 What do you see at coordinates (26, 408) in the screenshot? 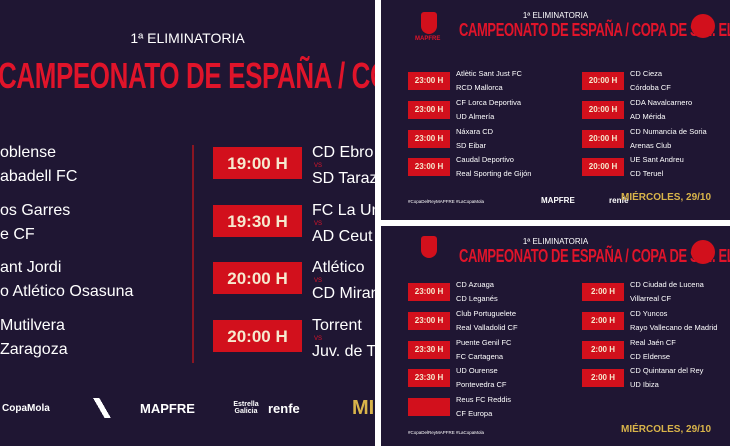
I see `hashtag: CopaMola` at bounding box center [26, 408].